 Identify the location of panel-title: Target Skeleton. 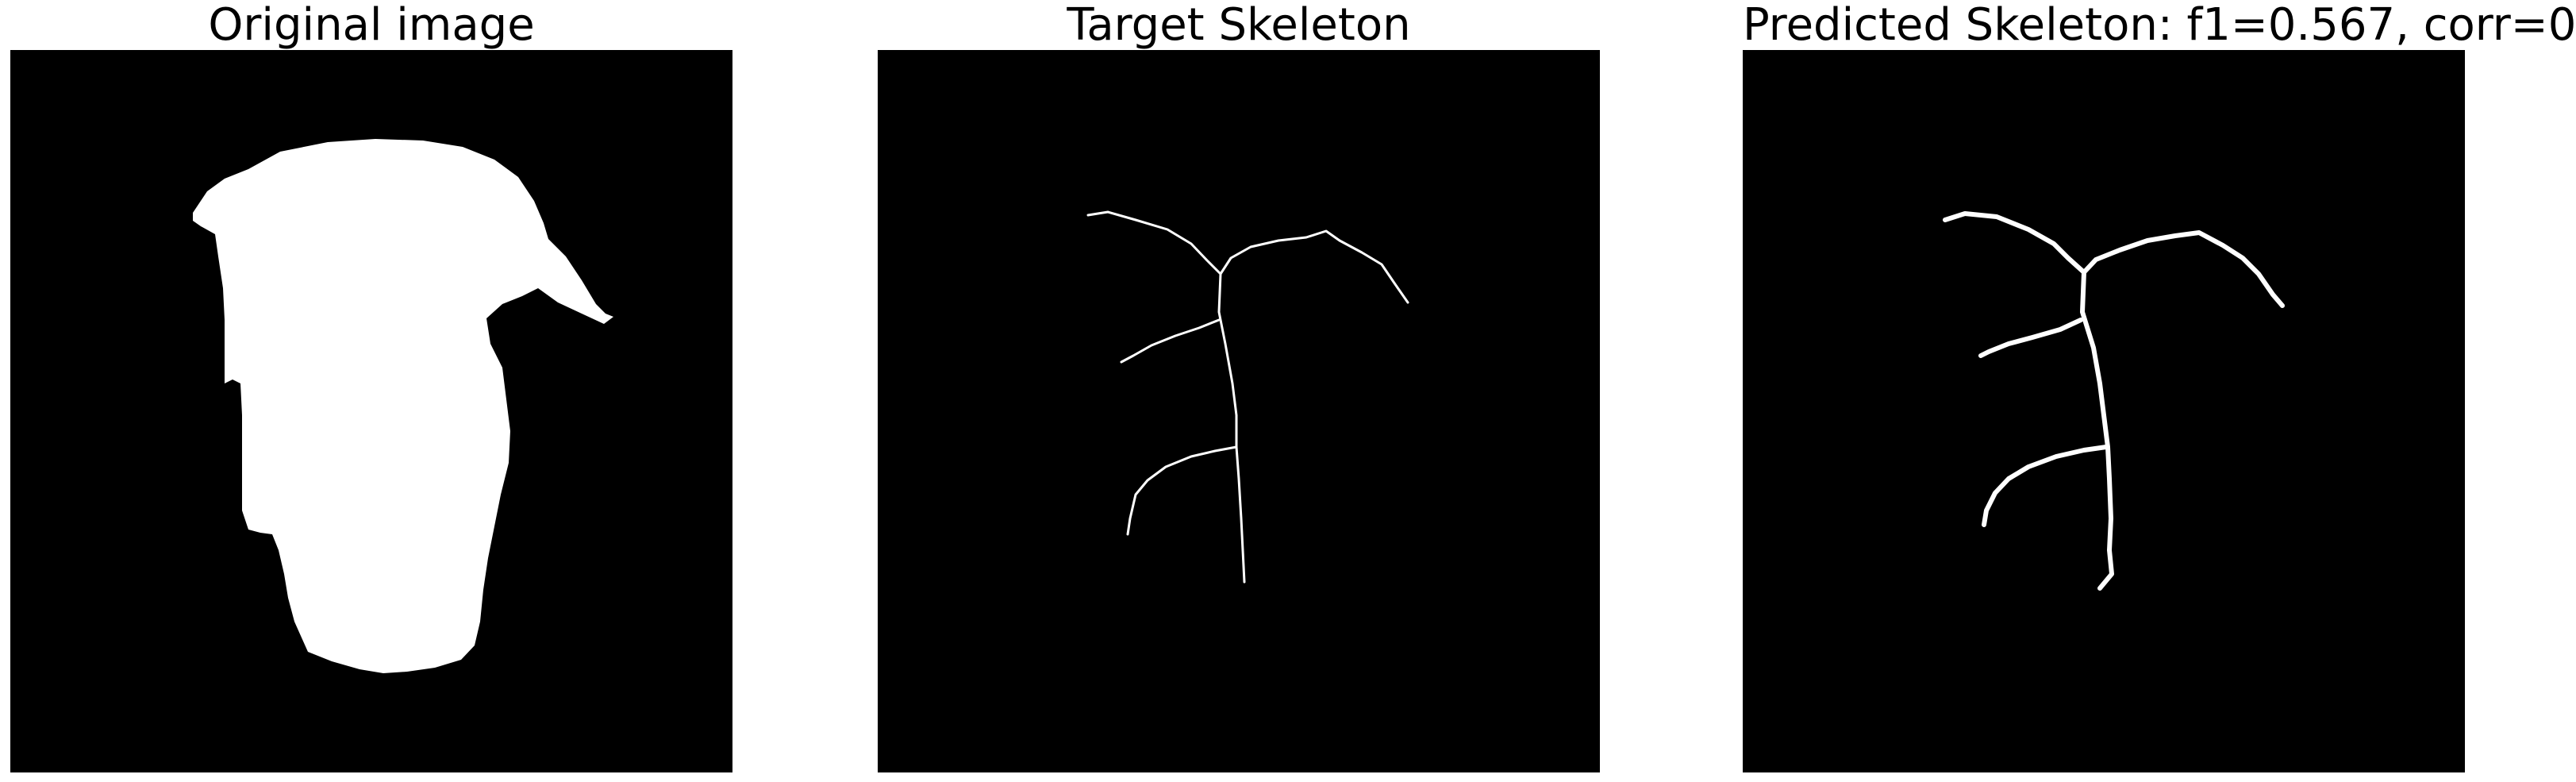
(1239, 25).